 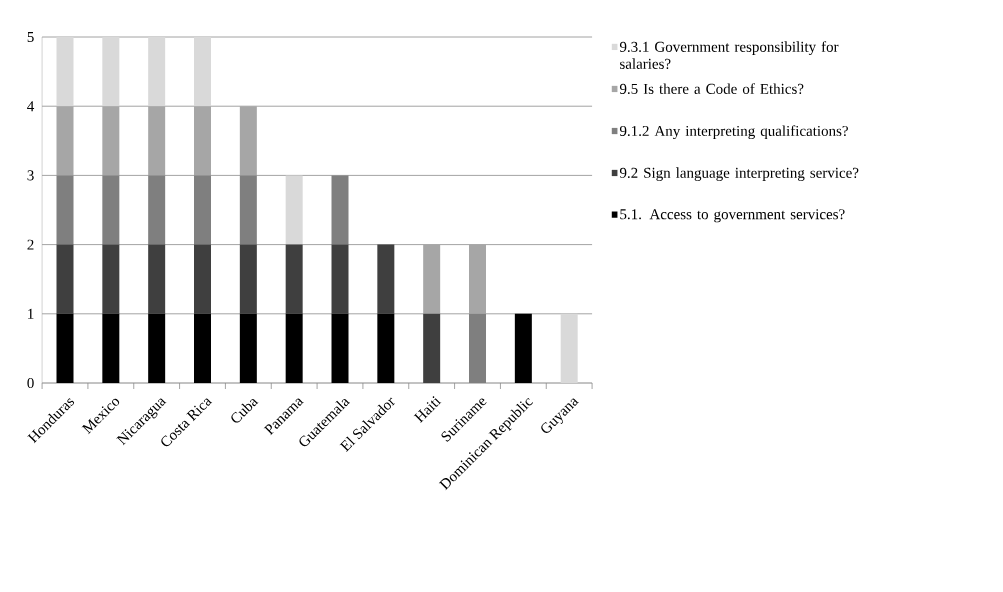 I want to click on y-tick-label: 4, so click(x=31, y=106).